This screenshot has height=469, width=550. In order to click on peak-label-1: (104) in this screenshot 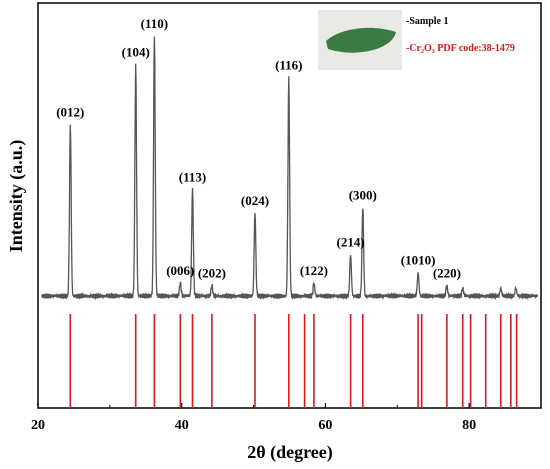, I will do `click(136, 52)`.